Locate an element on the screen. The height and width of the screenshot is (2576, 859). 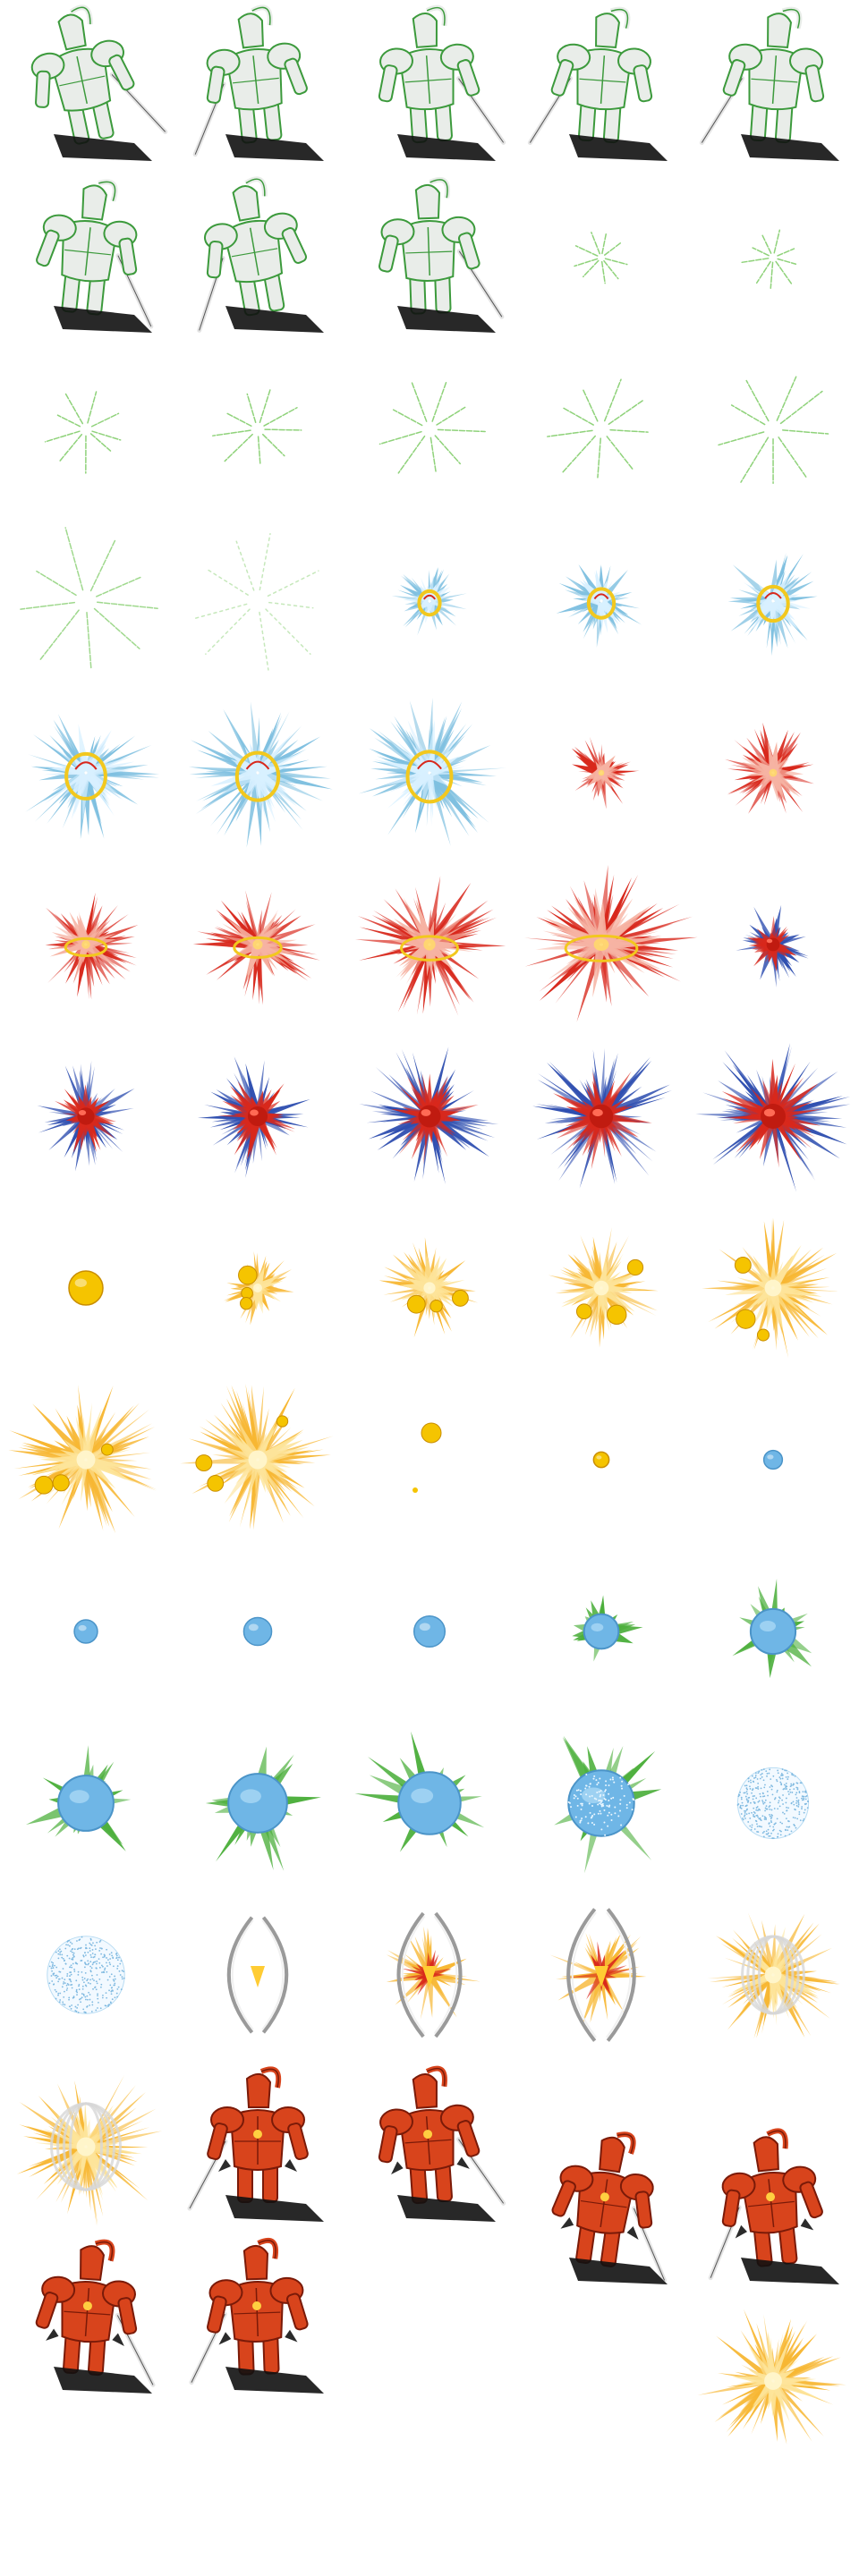
sparkleorb-sprite is located at coordinates (86, 1975).